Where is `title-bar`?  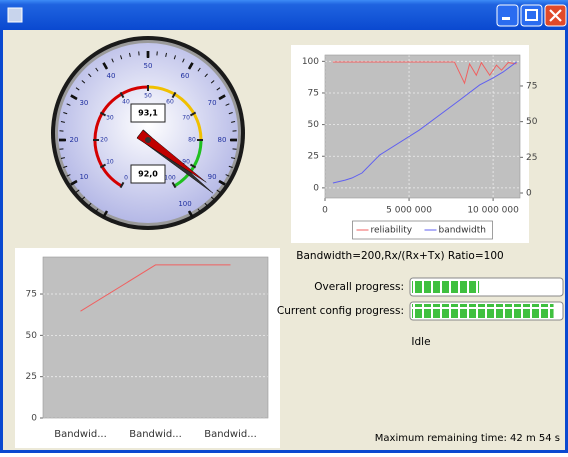
title-bar is located at coordinates (284, 15).